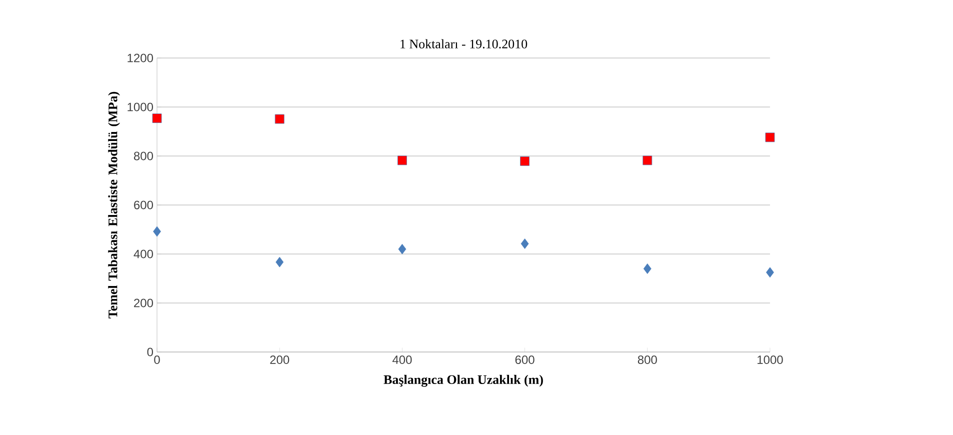 The image size is (953, 435). Describe the element at coordinates (157, 360) in the screenshot. I see `x-tick-label: 0` at that location.